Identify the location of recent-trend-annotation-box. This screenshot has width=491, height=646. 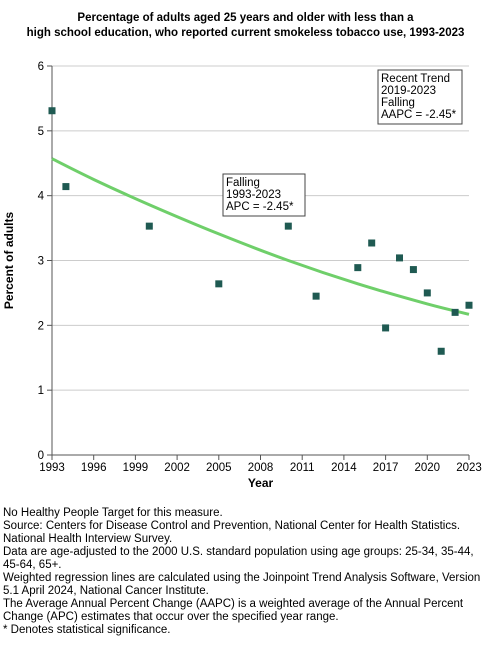
(420, 97).